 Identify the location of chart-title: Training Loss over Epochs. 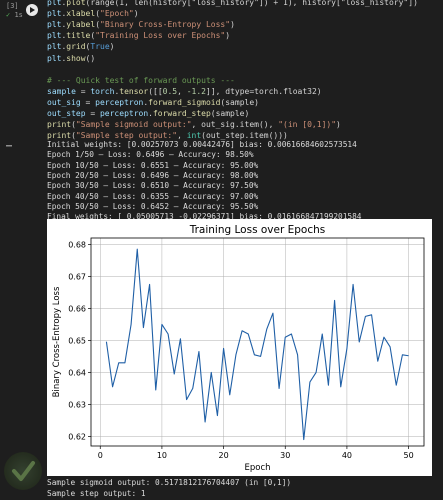
(257, 230).